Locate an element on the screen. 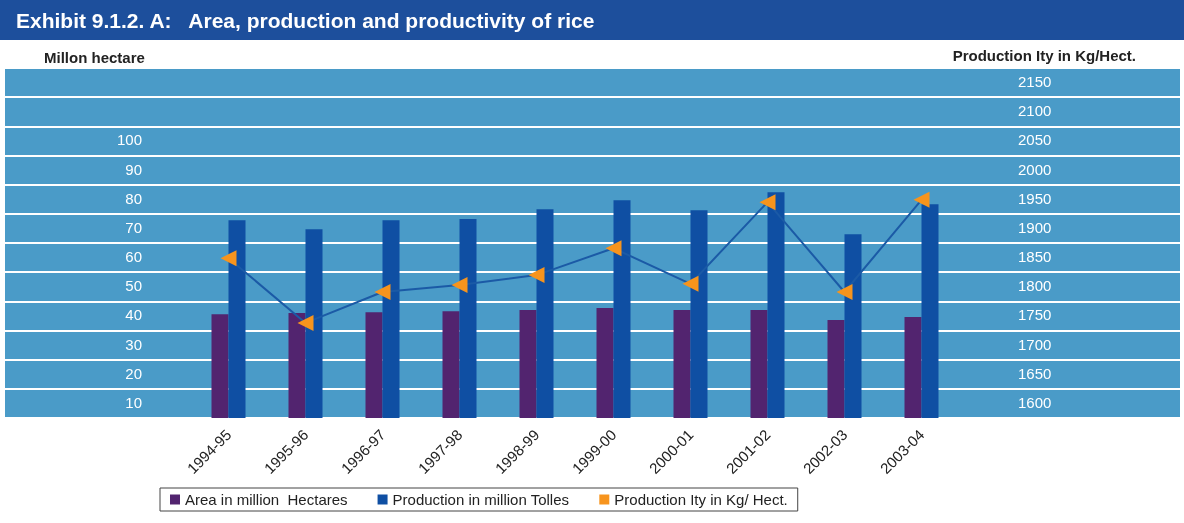 The height and width of the screenshot is (523, 1184). y2-tick-label: 1750 is located at coordinates (1035, 315).